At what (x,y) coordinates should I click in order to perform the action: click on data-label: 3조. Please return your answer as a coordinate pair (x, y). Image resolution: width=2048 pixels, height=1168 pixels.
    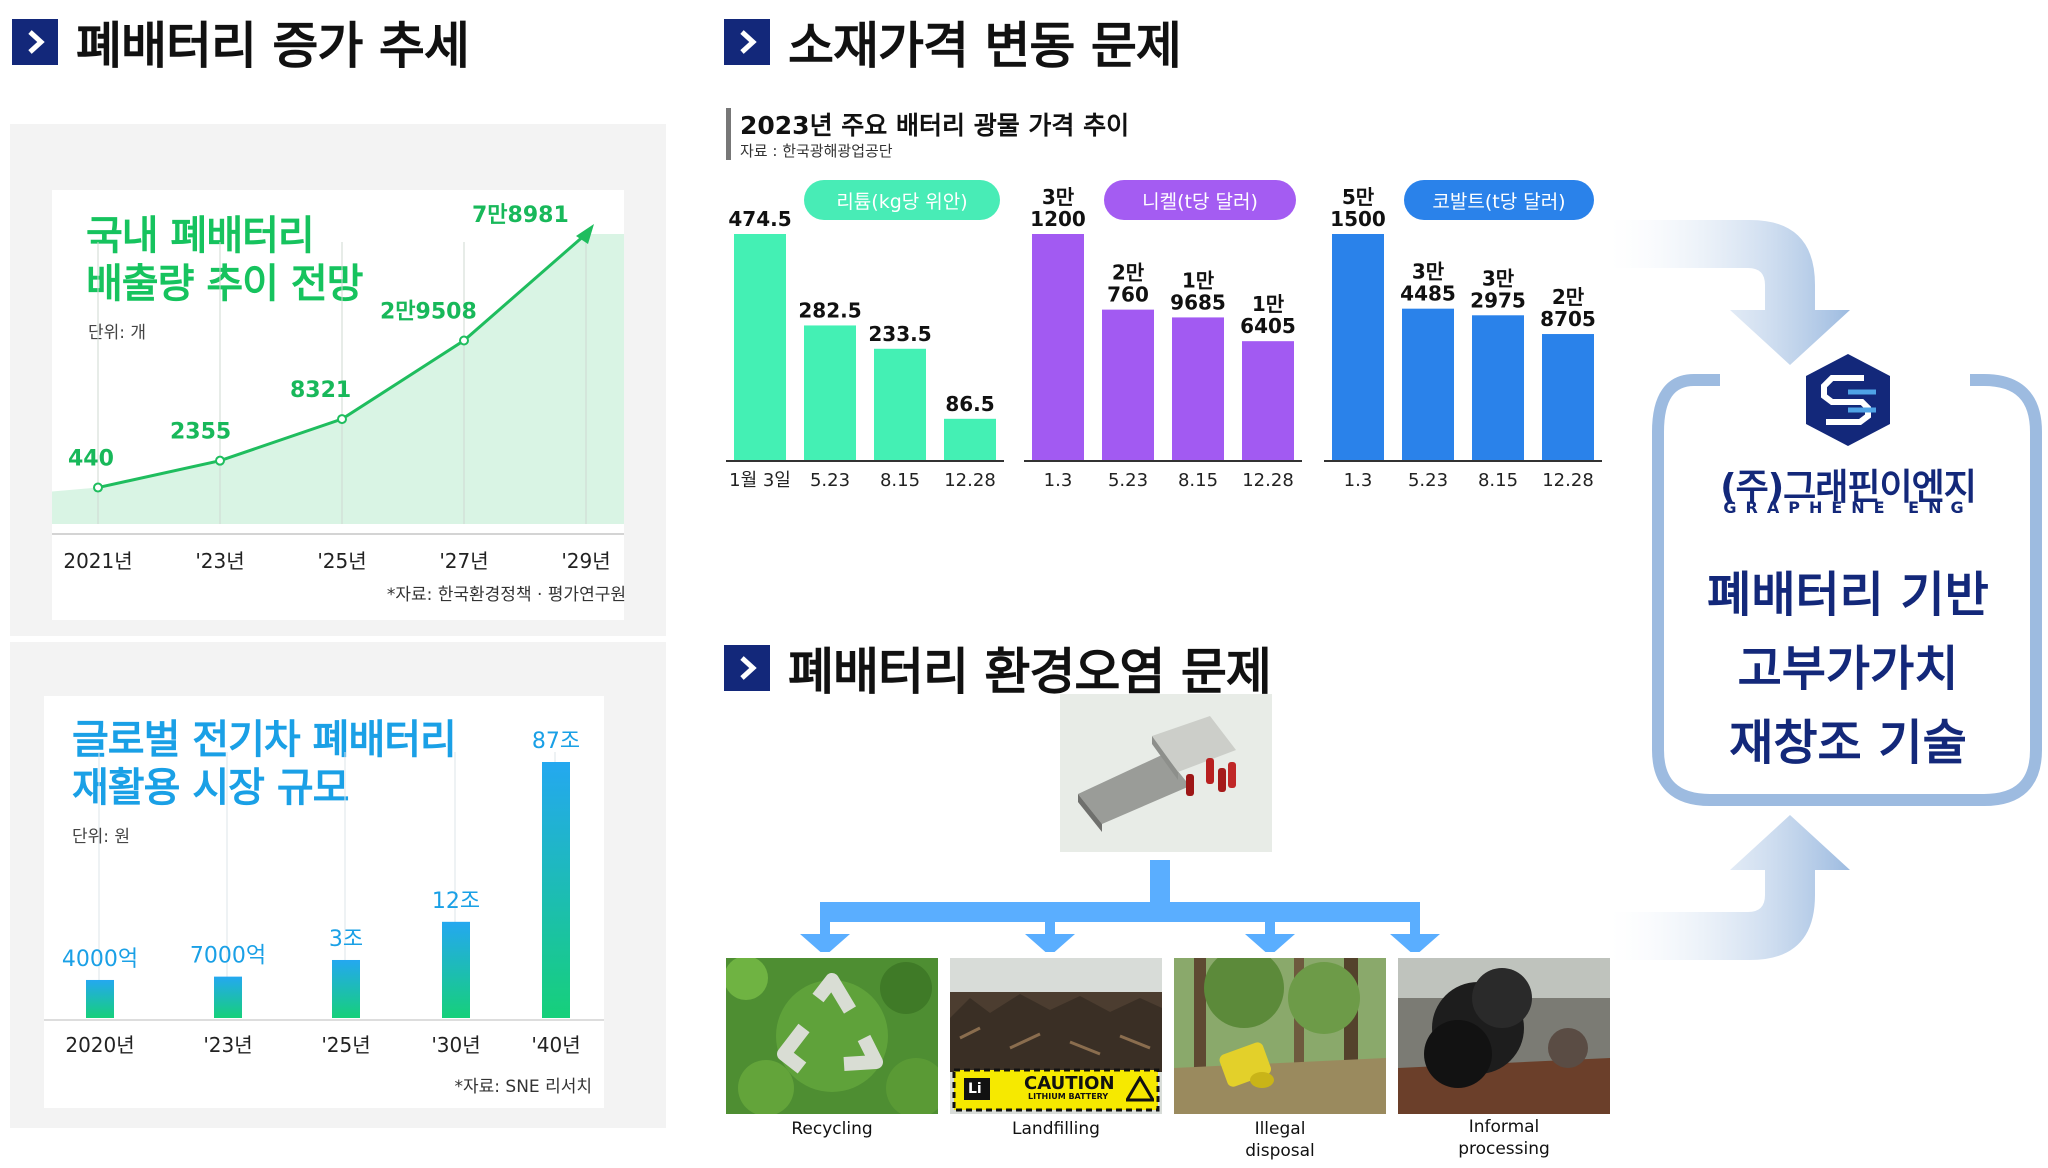
    Looking at the image, I should click on (346, 939).